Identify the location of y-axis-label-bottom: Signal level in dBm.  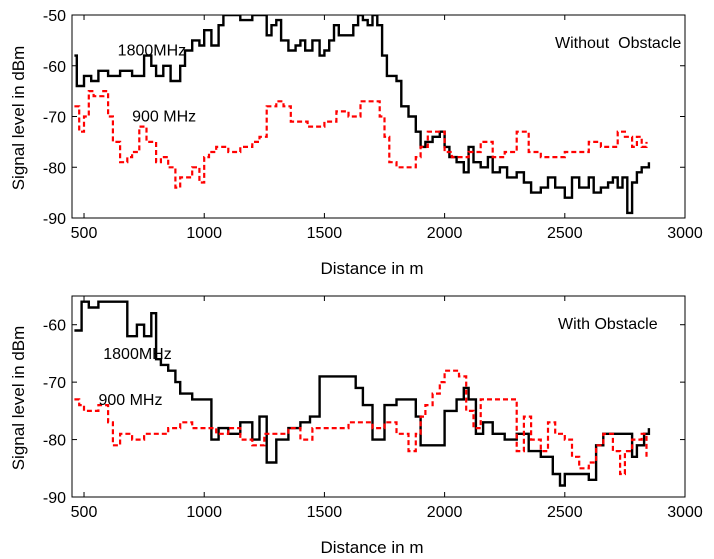
(18, 398).